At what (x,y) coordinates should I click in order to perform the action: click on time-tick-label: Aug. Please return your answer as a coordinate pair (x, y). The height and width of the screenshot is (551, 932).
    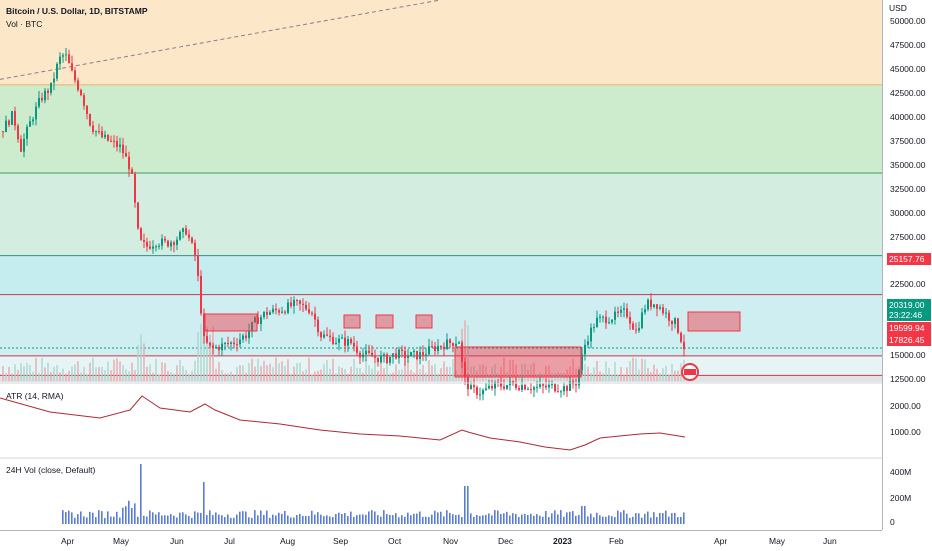
    Looking at the image, I should click on (288, 541).